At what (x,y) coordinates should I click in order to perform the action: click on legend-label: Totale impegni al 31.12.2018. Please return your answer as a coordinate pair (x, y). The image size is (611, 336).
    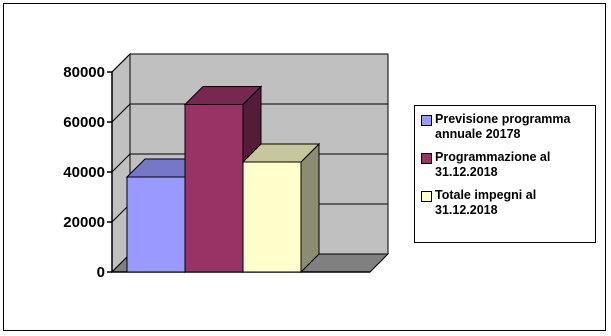
    Looking at the image, I should click on (486, 202).